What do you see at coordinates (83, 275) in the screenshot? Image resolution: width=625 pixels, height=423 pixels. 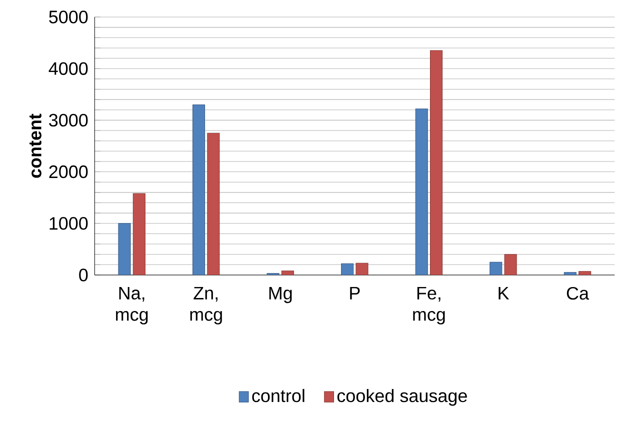 I see `y-tick-label: 0` at bounding box center [83, 275].